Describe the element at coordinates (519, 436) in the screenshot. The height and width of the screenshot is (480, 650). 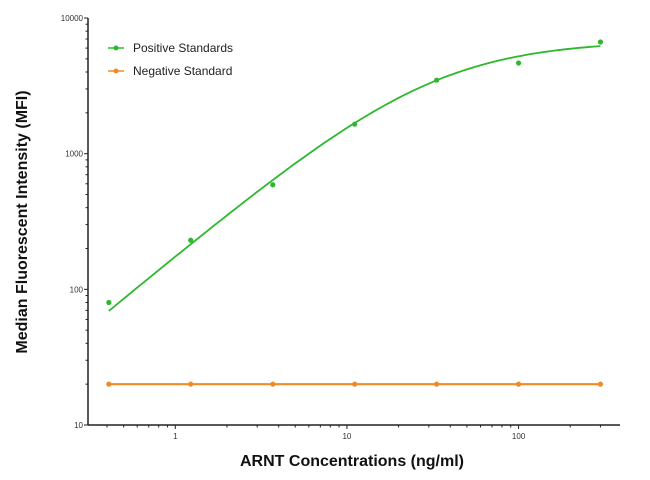
I see `x-tick-label: 100` at that location.